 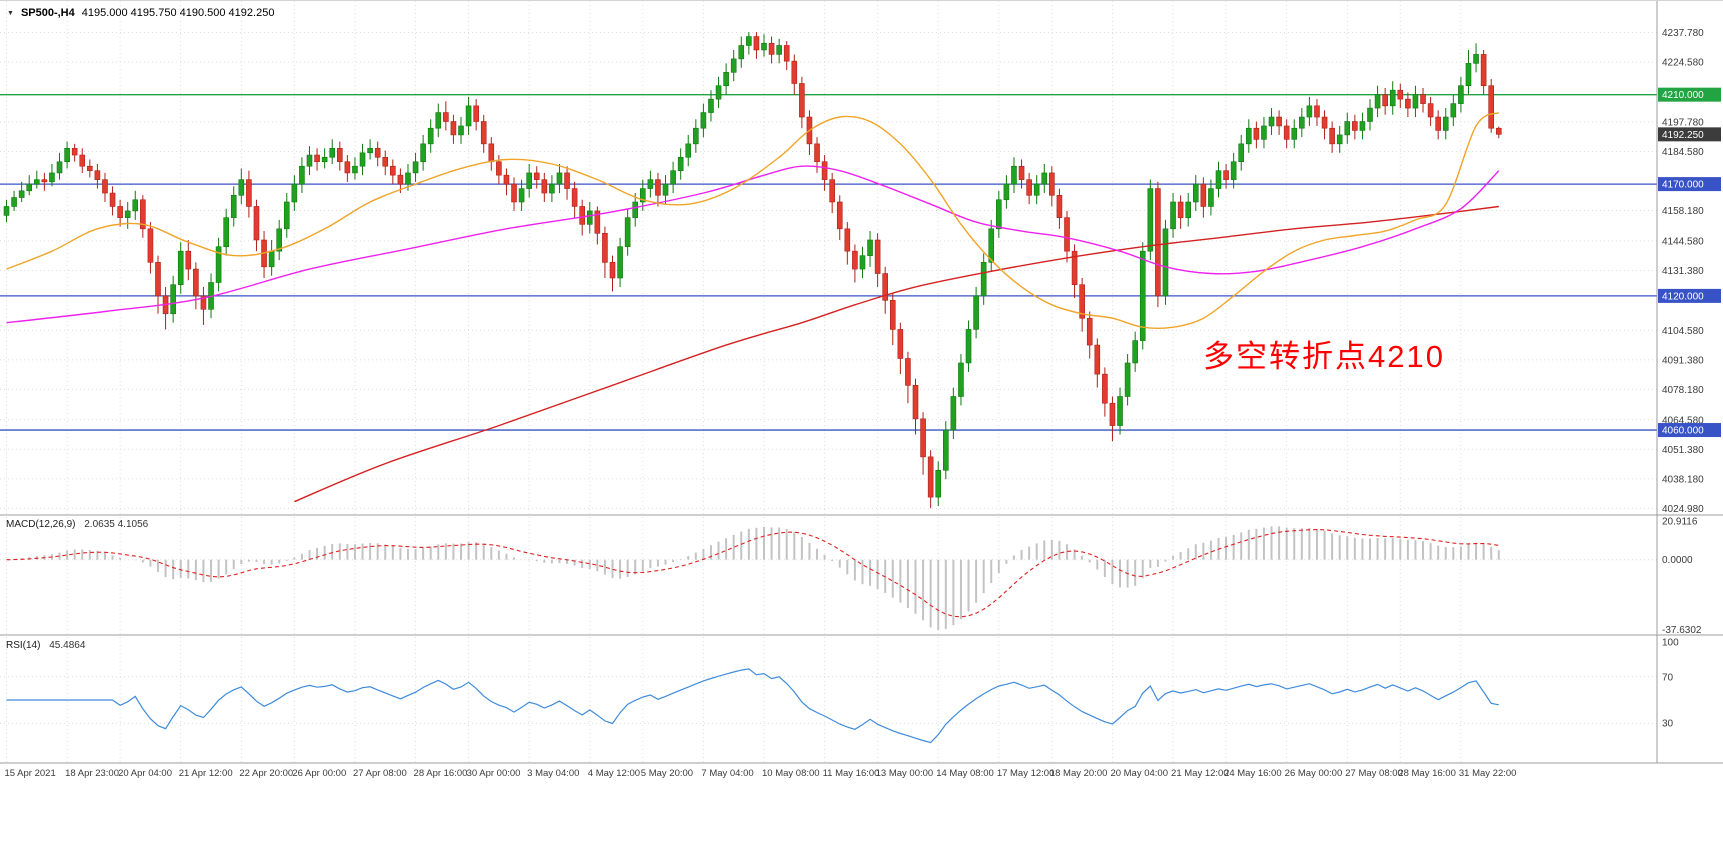 I want to click on price-tick-label: 4131.380, so click(x=1683, y=271).